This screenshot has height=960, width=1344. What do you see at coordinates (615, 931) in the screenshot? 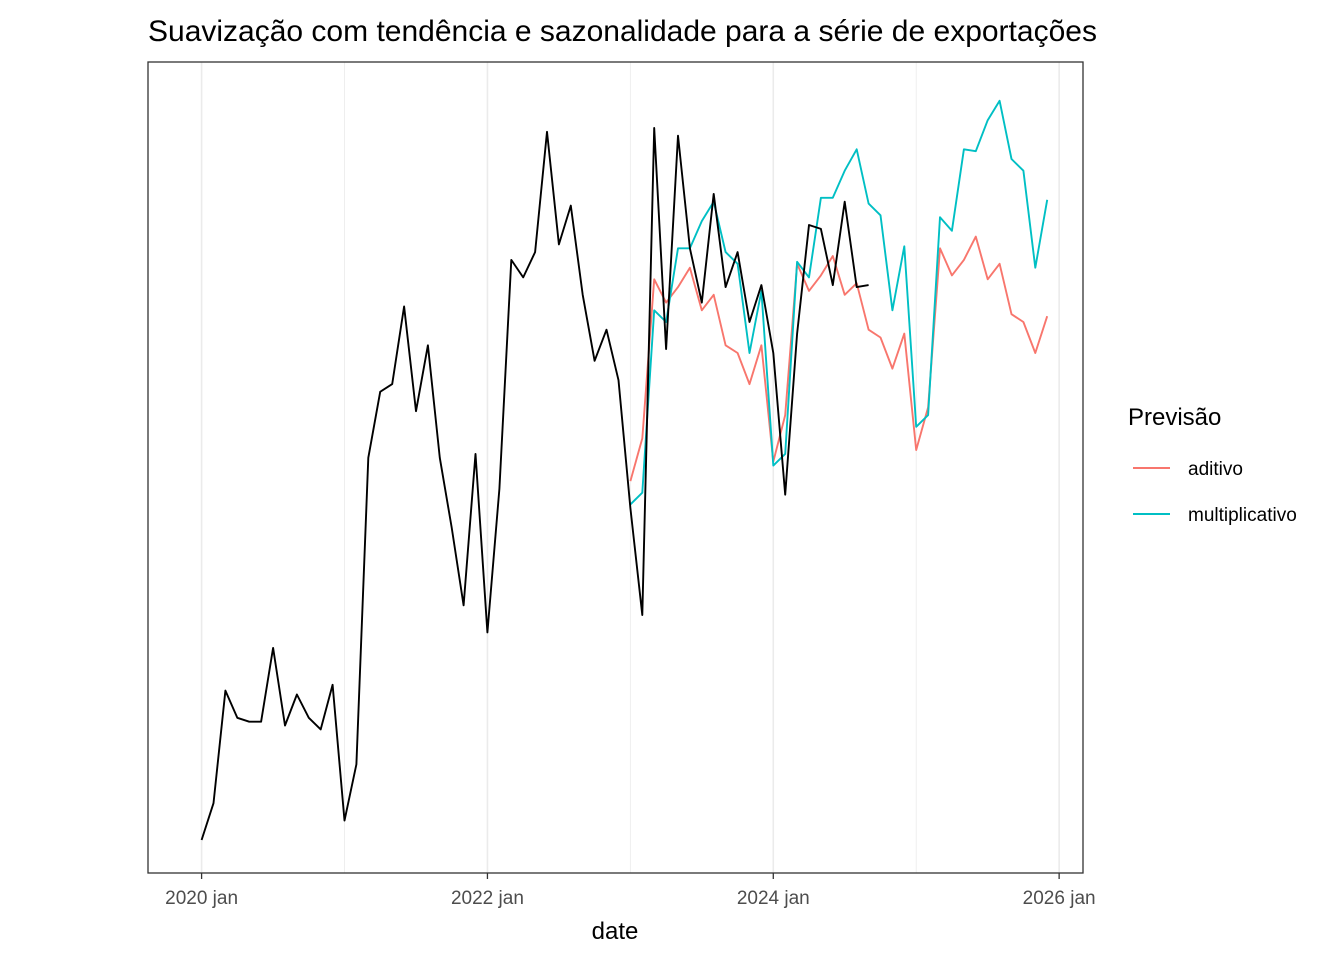
I see `x-axis-title: date` at bounding box center [615, 931].